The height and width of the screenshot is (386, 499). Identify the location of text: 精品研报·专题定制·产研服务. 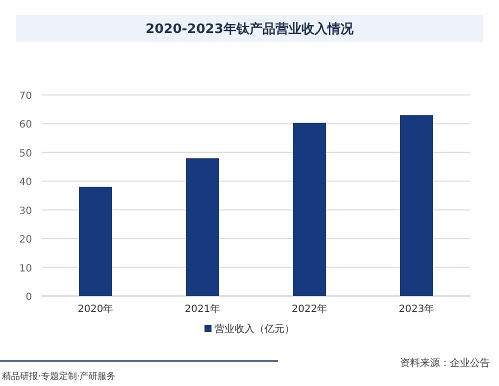
(59, 376).